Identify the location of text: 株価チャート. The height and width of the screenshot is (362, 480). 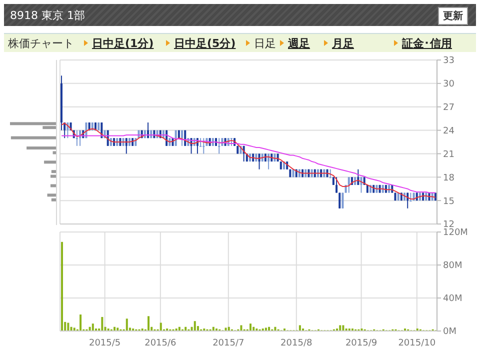
(41, 43).